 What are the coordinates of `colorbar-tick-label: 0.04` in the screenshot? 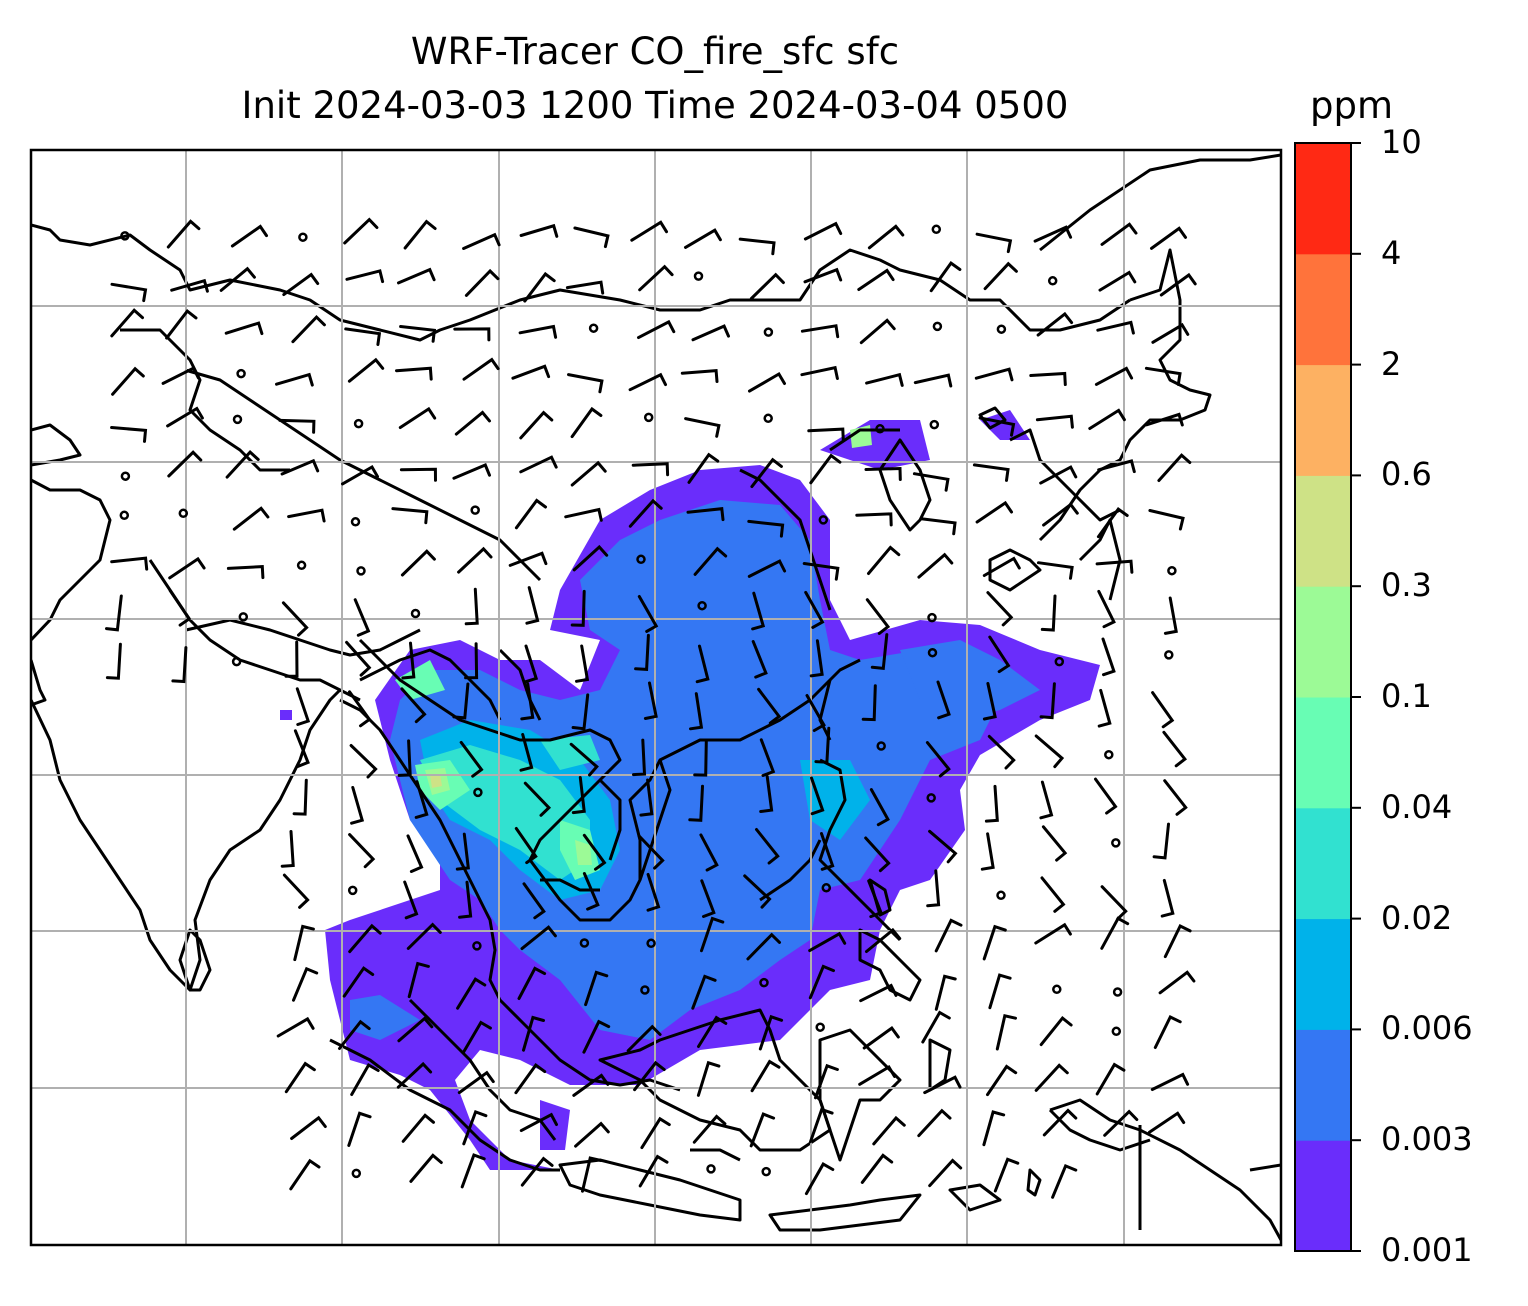 It's located at (1417, 806).